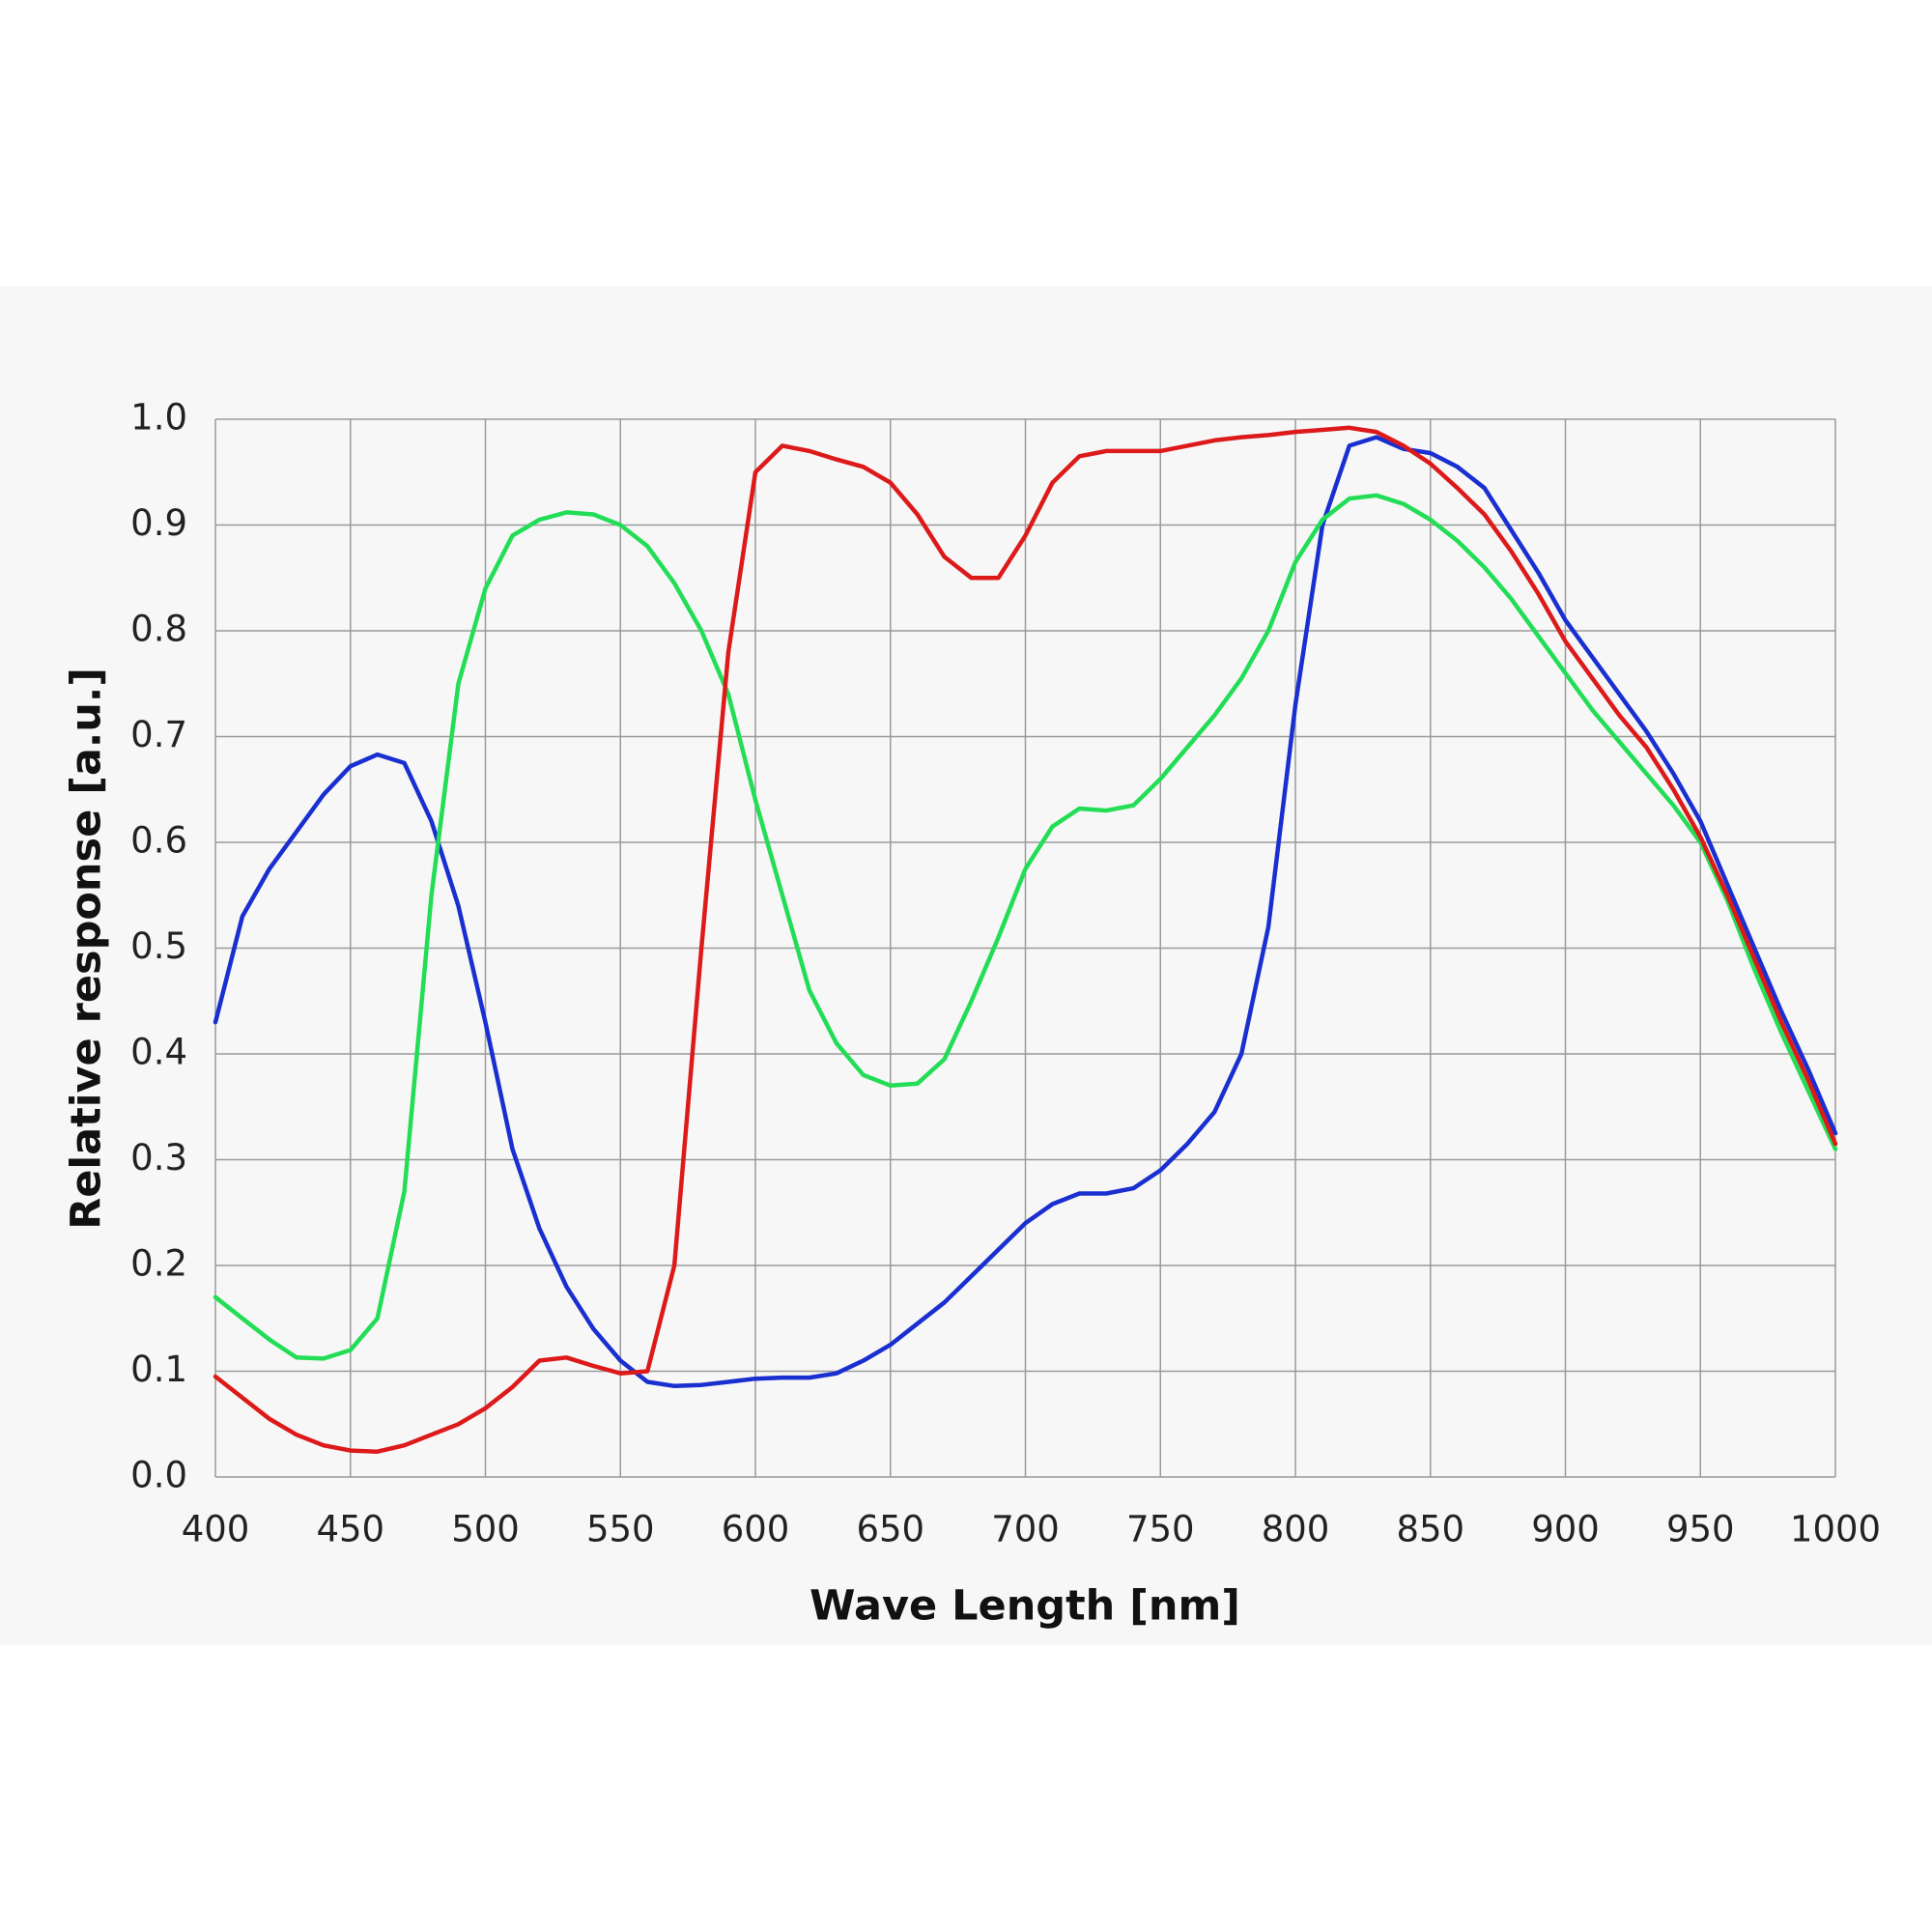 This screenshot has height=1932, width=1932. Describe the element at coordinates (890, 1529) in the screenshot. I see `x-tick-label: 650` at that location.